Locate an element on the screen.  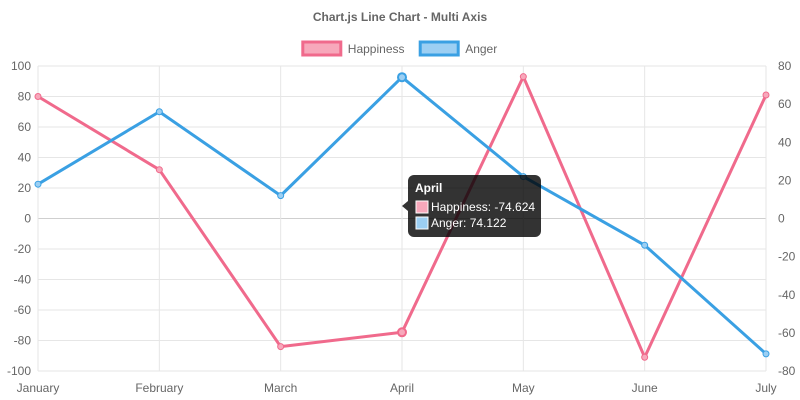
y-left-tick-label: -80 is located at coordinates (23, 341).